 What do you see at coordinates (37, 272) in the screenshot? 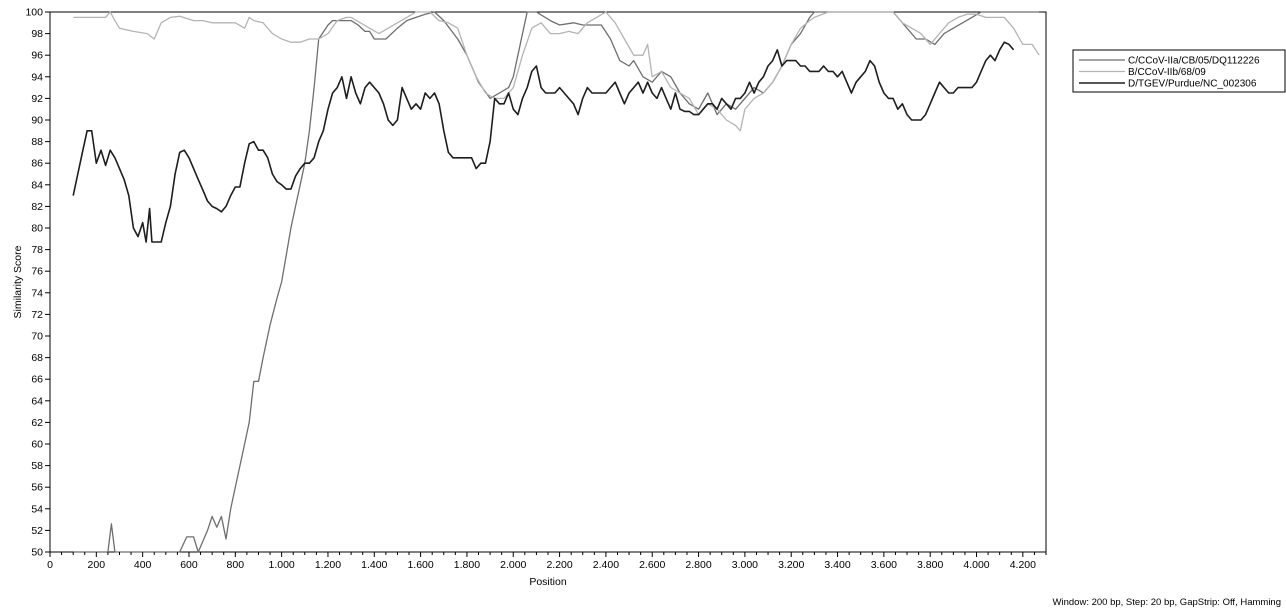
I see `y-tick-label: 76` at bounding box center [37, 272].